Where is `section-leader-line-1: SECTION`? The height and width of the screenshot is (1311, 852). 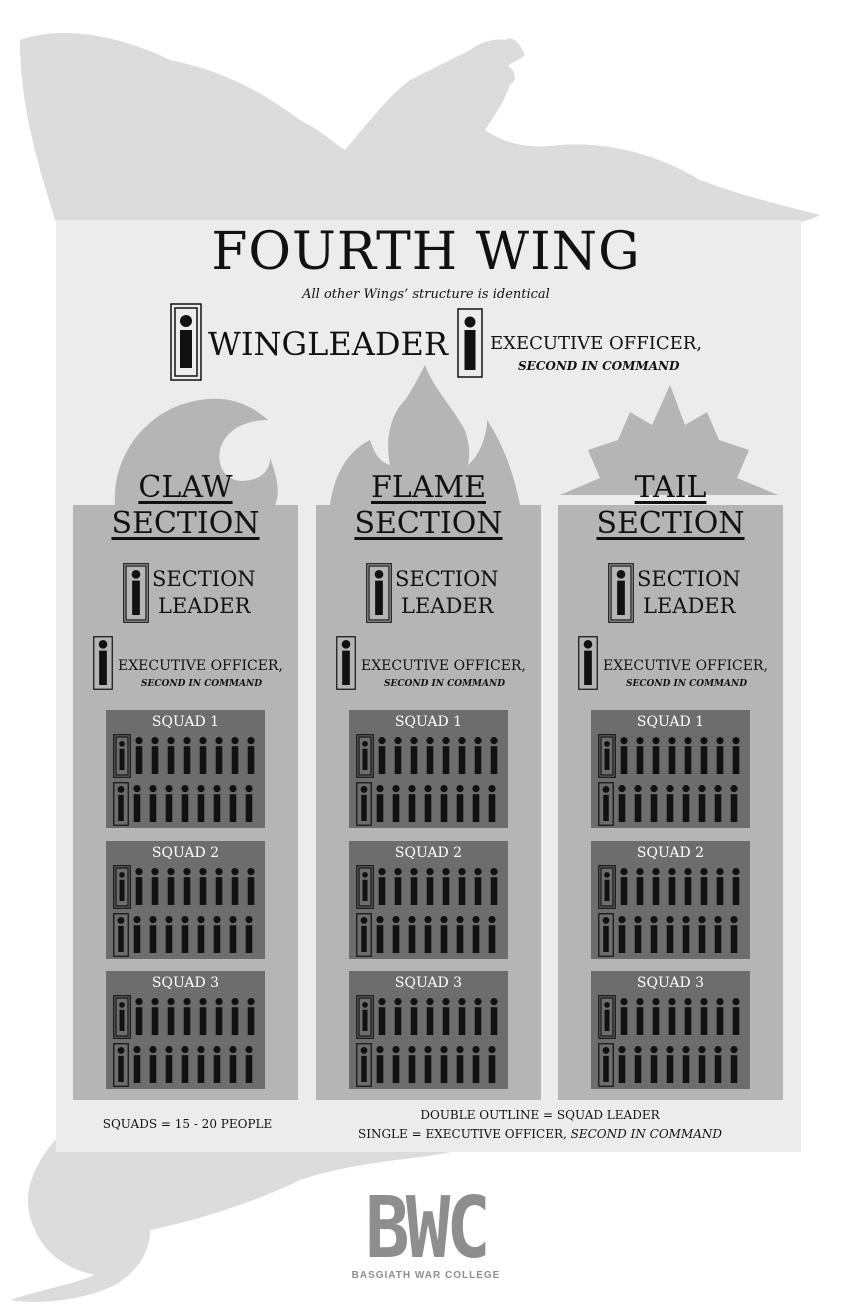
section-leader-line-1: SECTION is located at coordinates (689, 579).